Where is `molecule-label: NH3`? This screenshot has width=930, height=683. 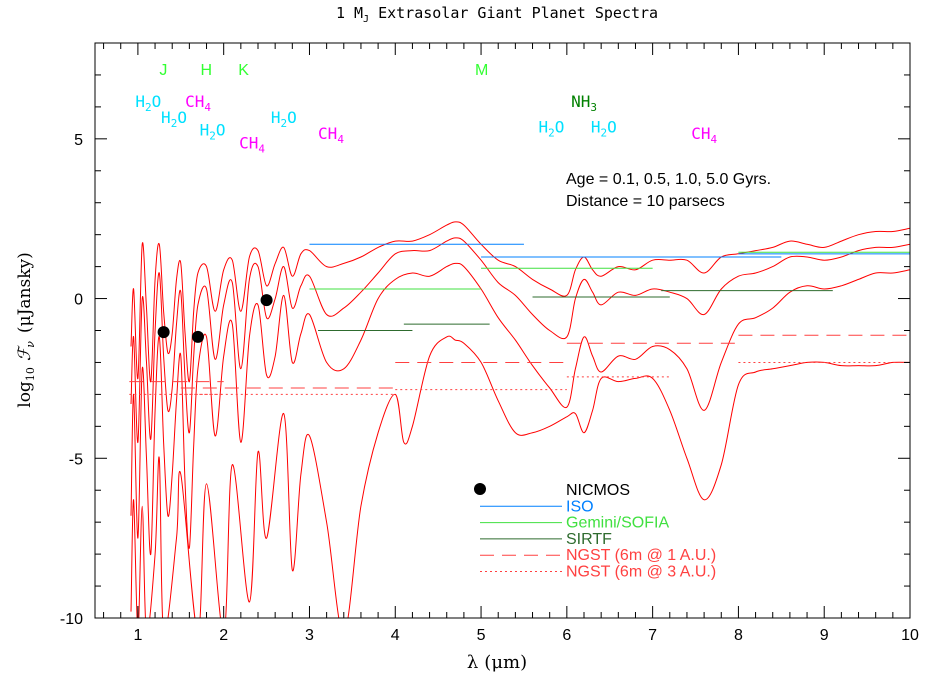 molecule-label: NH3 is located at coordinates (584, 103).